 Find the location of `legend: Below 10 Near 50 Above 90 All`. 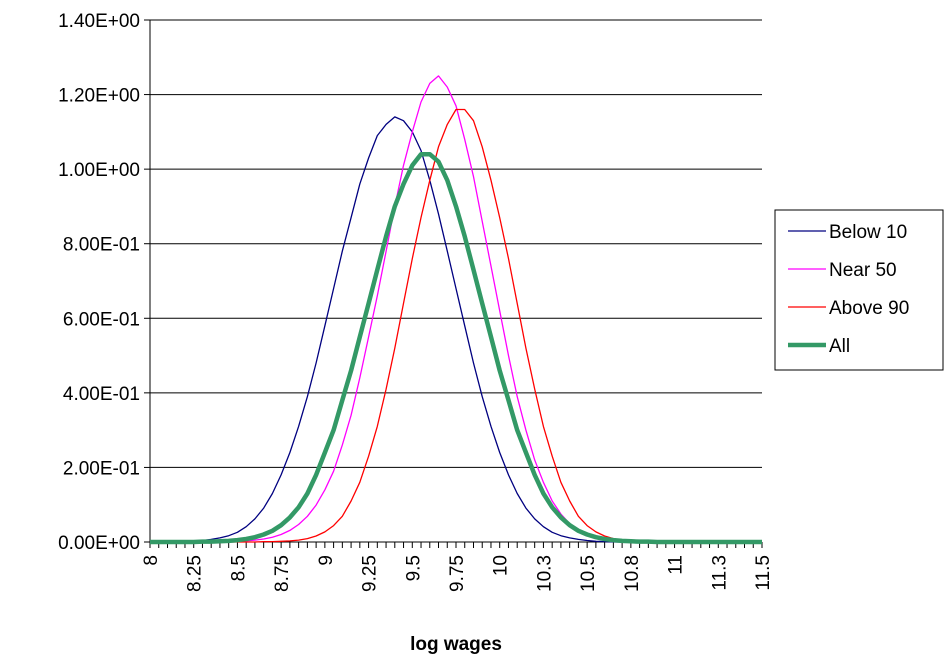

legend: Below 10 Near 50 Above 90 All is located at coordinates (859, 290).